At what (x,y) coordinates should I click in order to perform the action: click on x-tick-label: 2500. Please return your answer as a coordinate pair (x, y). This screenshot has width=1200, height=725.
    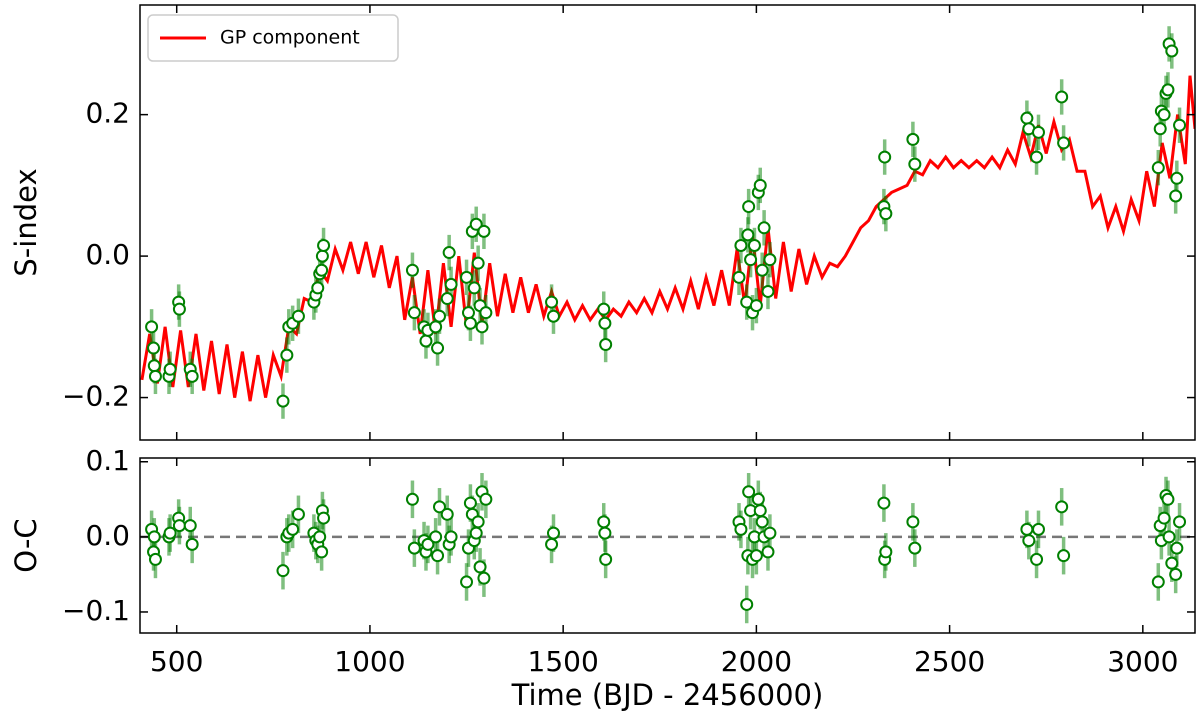
    Looking at the image, I should click on (949, 661).